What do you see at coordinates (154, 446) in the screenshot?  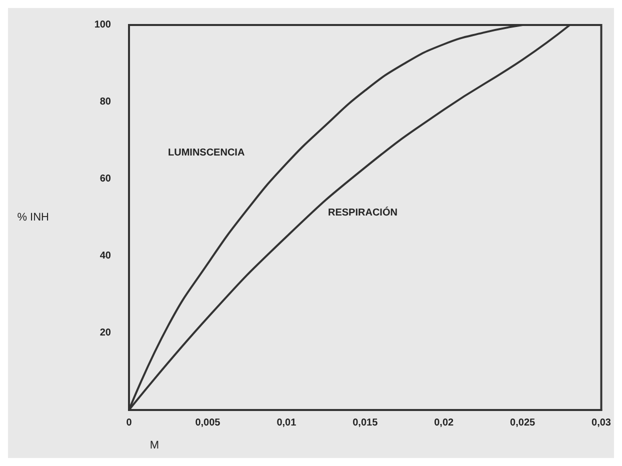 I see `x-axis-title: M` at bounding box center [154, 446].